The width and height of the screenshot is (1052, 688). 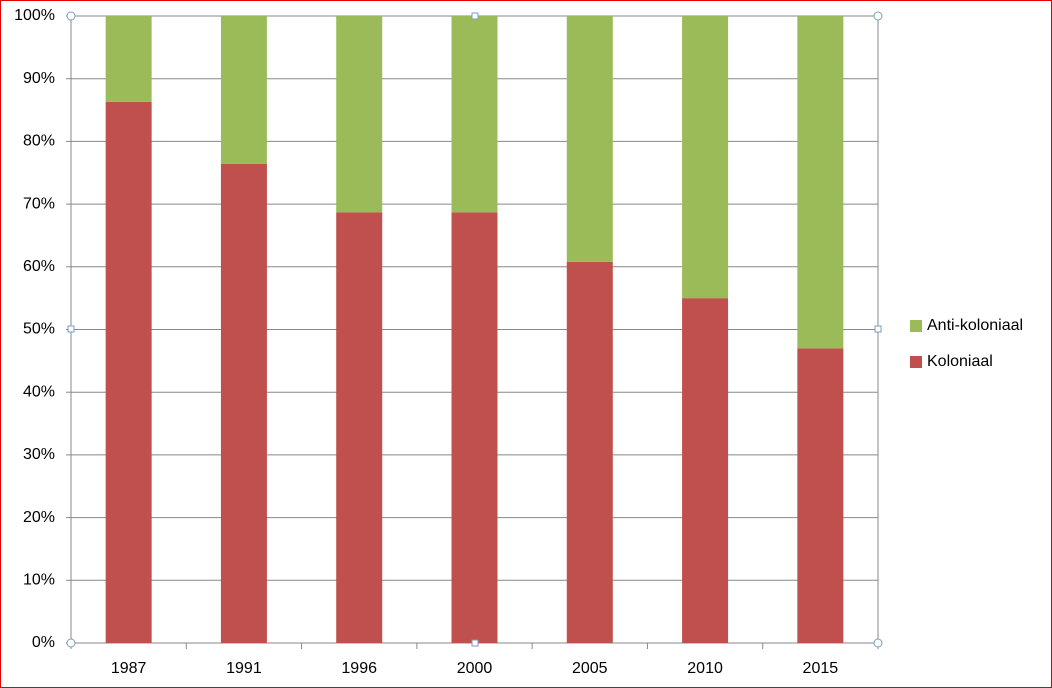 I want to click on y-tick-label: 80%, so click(x=39, y=141).